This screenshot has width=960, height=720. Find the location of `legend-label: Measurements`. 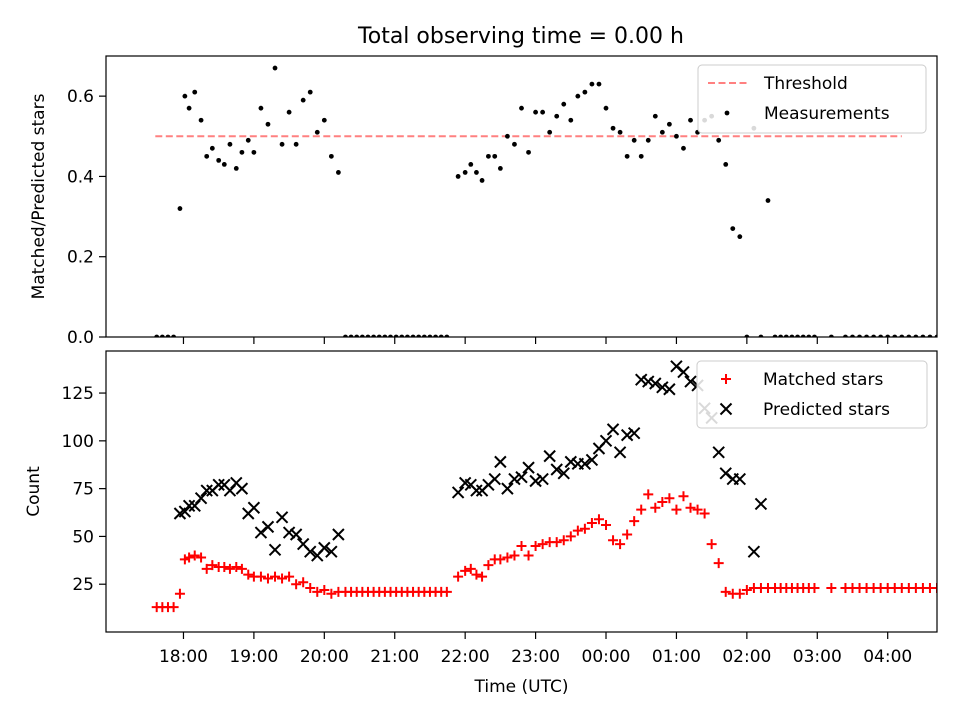

legend-label: Measurements is located at coordinates (827, 114).